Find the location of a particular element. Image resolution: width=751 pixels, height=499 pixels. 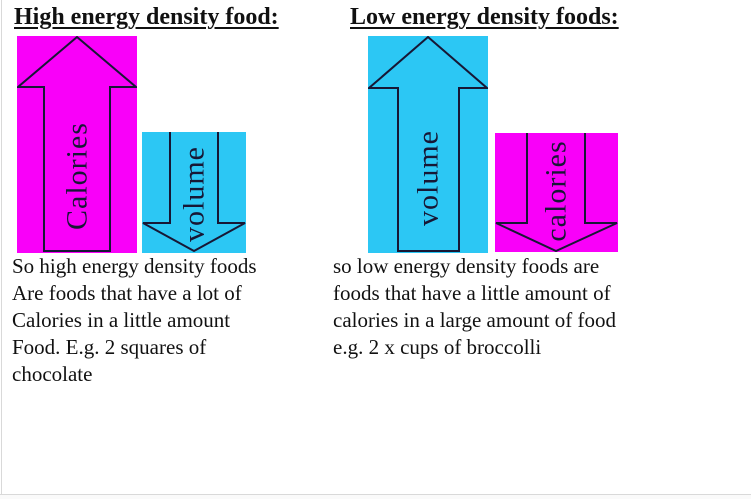

calories-down-arrow: calories is located at coordinates (556, 192).